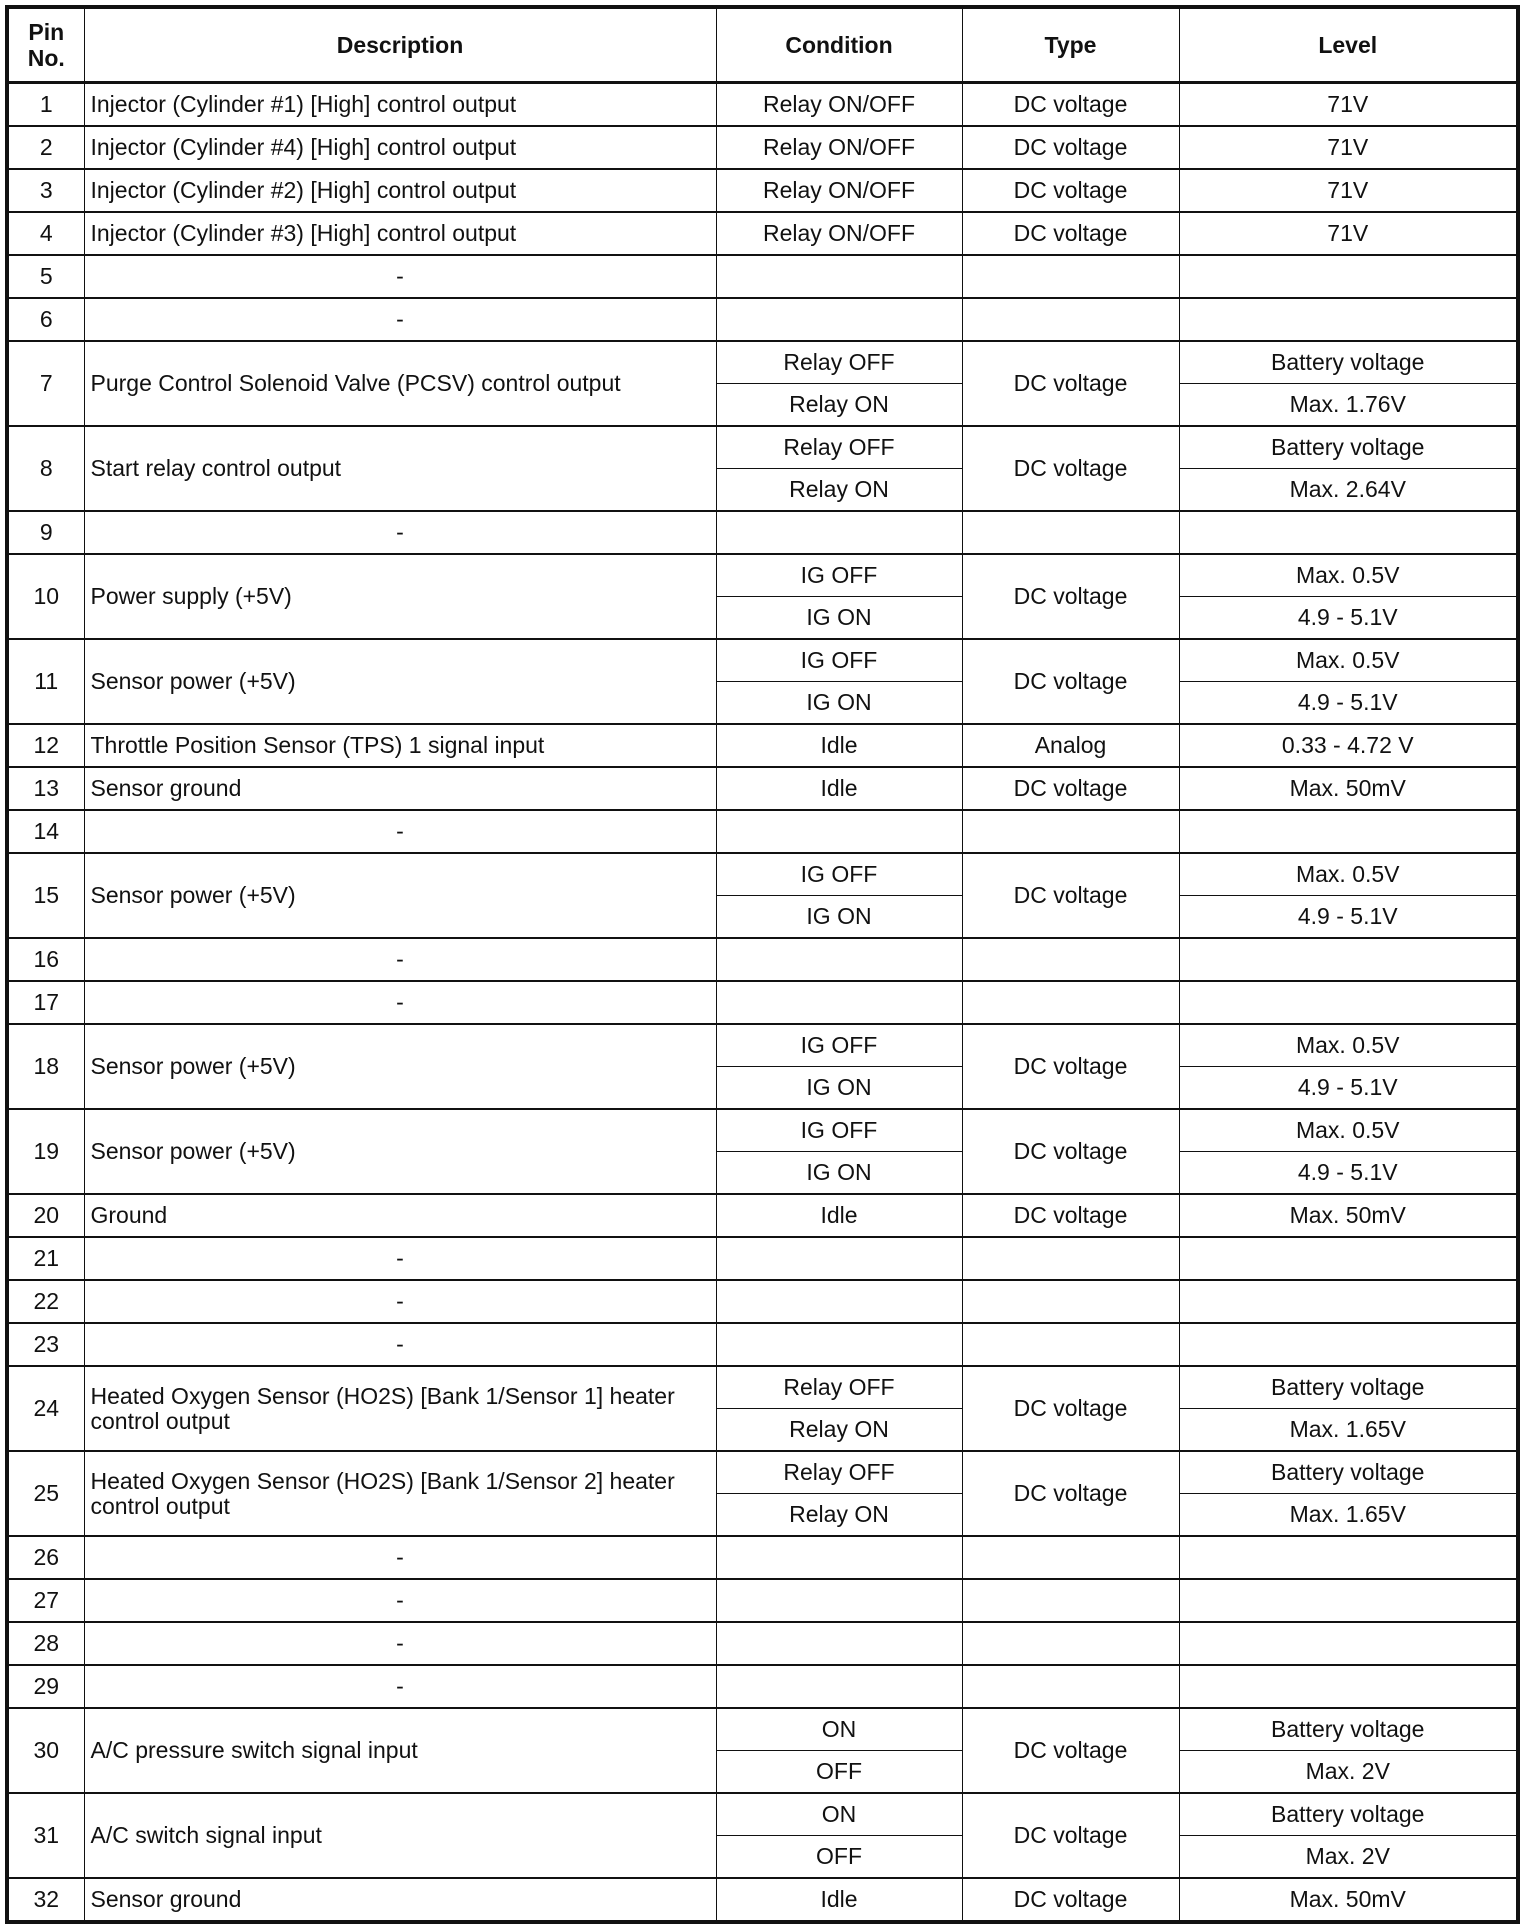 The image size is (1520, 1924). Describe the element at coordinates (762, 1900) in the screenshot. I see `table-row: 32 Sensor ground Idle DC voltage Max. 50mV` at that location.